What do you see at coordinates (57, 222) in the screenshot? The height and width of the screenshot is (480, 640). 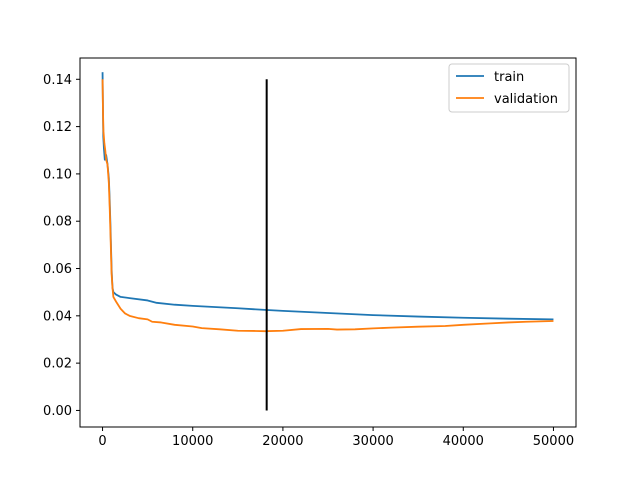 I see `y-tick-label: 0.08` at bounding box center [57, 222].